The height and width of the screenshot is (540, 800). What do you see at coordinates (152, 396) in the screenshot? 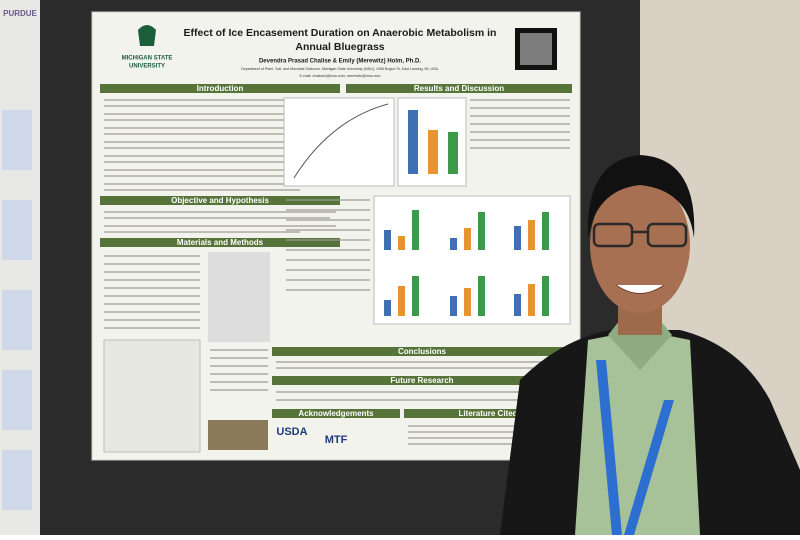
I see `diagram` at bounding box center [152, 396].